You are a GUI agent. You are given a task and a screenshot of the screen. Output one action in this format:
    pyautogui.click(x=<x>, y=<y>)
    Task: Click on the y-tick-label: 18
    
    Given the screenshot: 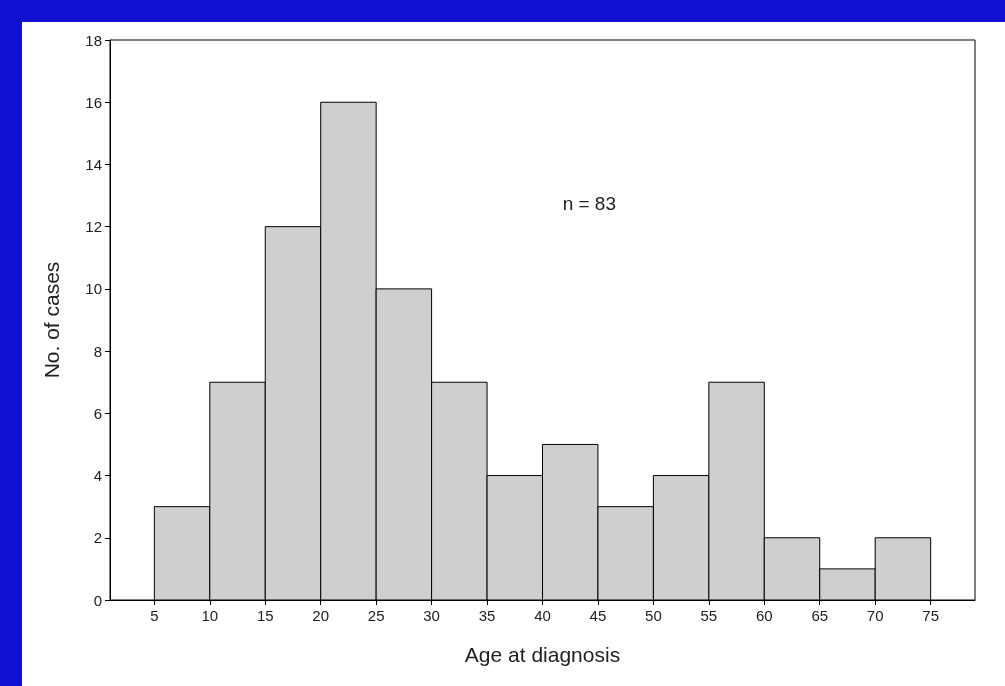 What is the action you would take?
    pyautogui.click(x=93, y=40)
    